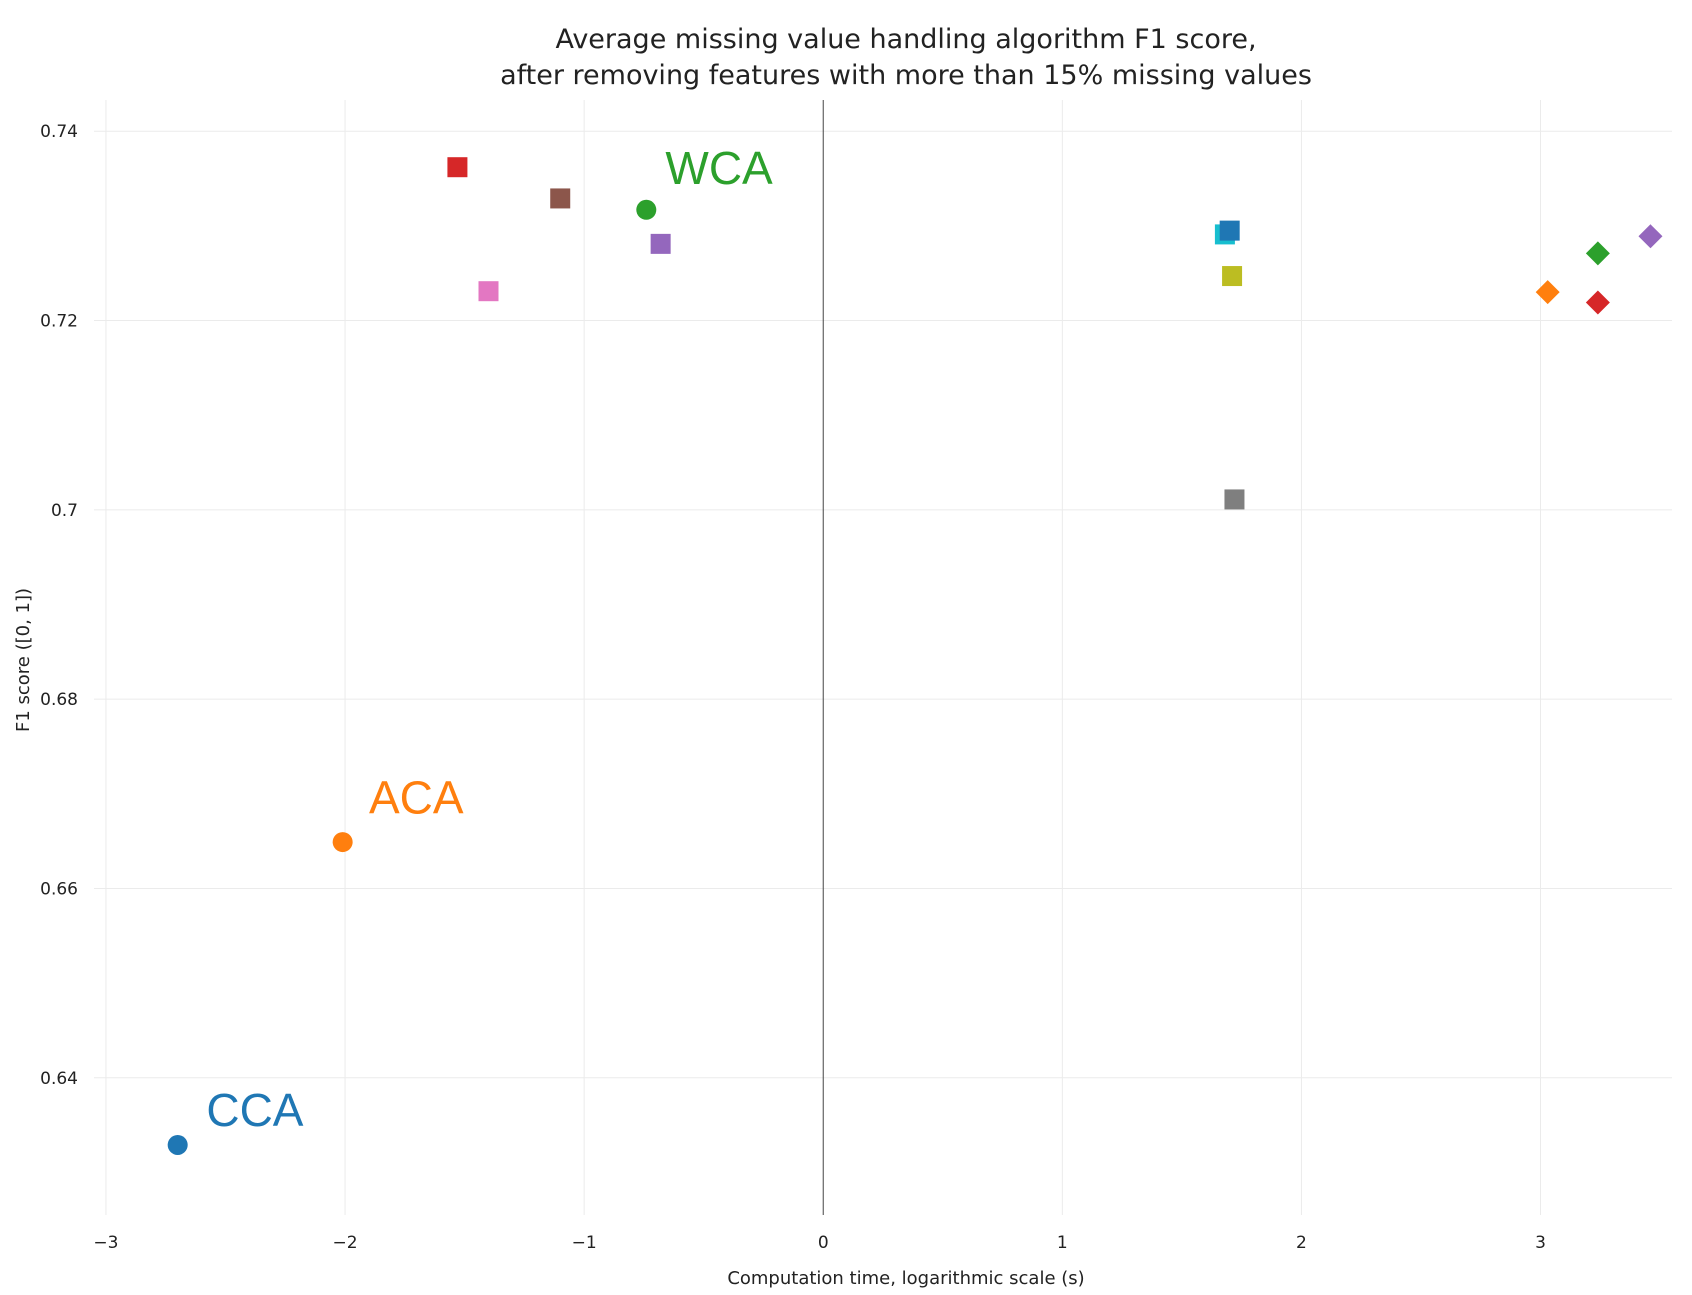 This screenshot has height=1295, width=1692. I want to click on y-tick-label: 0.72, so click(59, 322).